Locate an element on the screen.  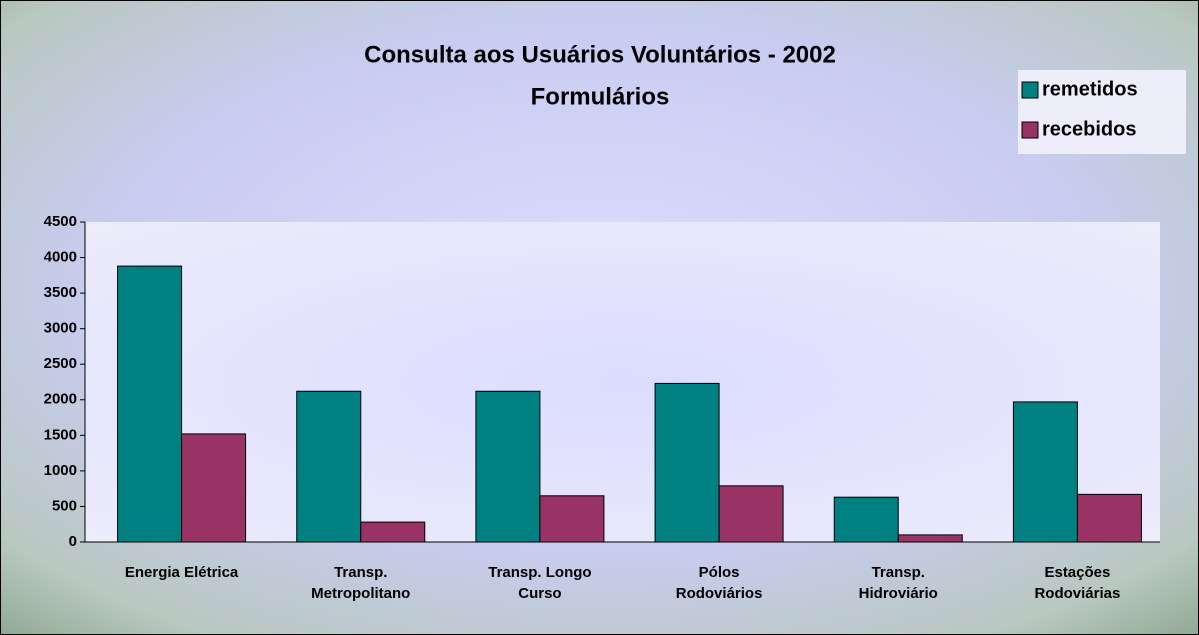
chart-subtitle: Formulários is located at coordinates (600, 96).